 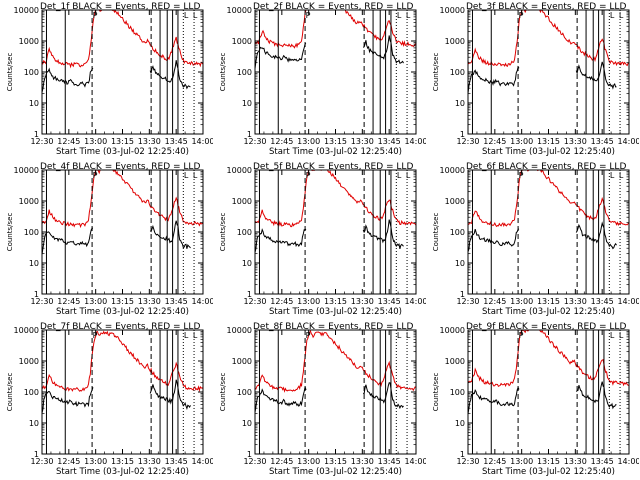 I want to click on panel-title: Det_2f BLACK = Events, RED = LLD, so click(x=333, y=7).